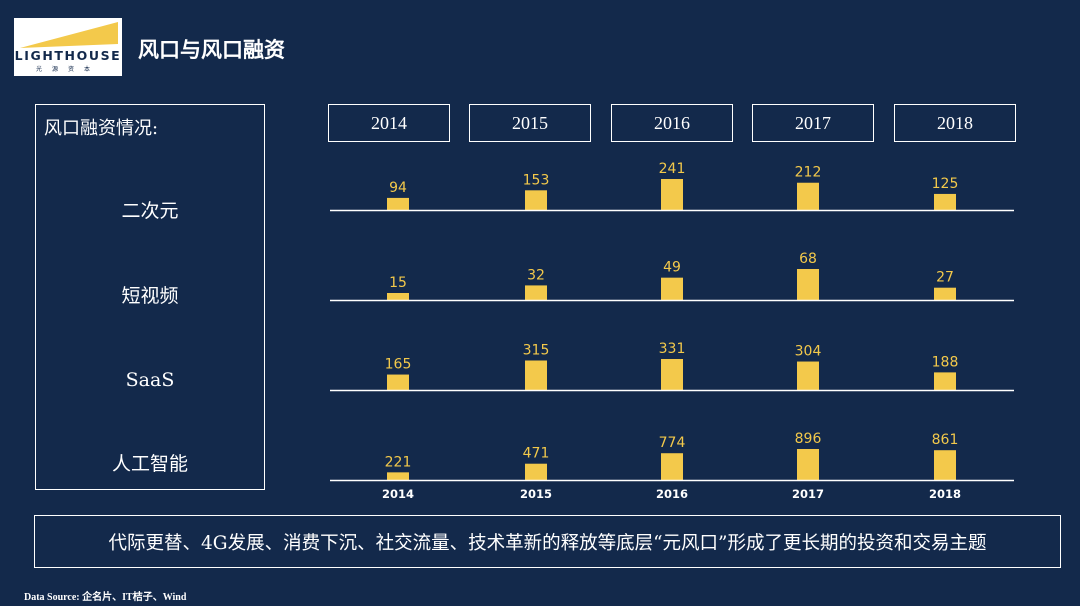  What do you see at coordinates (150, 211) in the screenshot?
I see `row-label-anime: 二次元` at bounding box center [150, 211].